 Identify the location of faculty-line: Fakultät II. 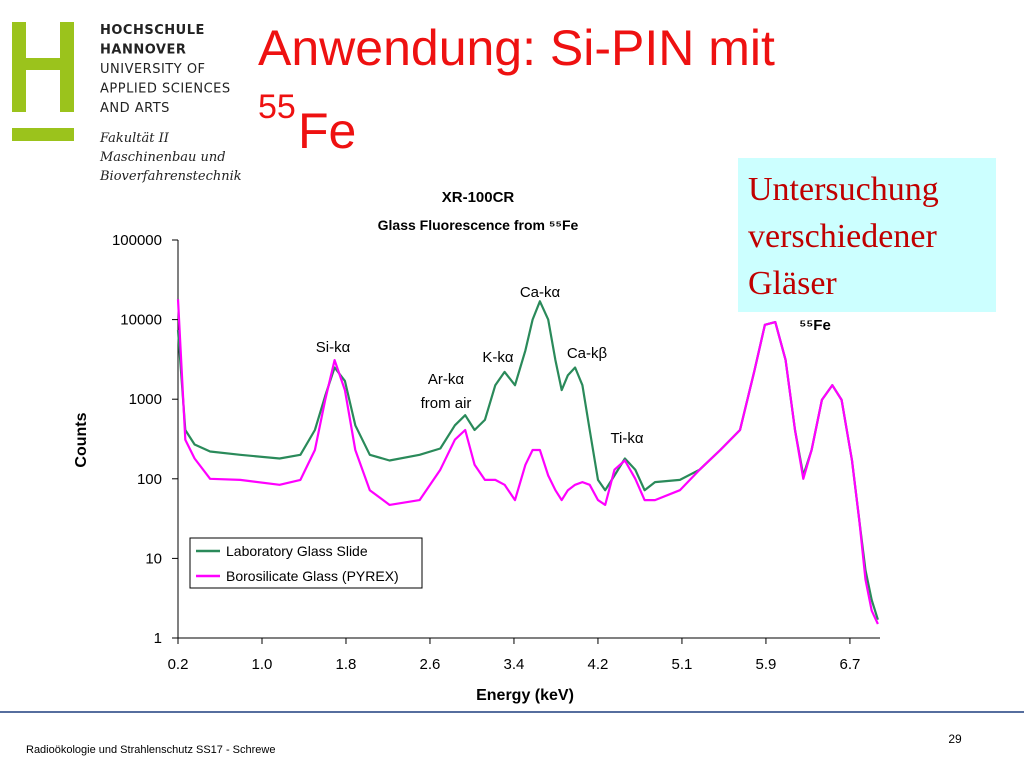
(134, 138).